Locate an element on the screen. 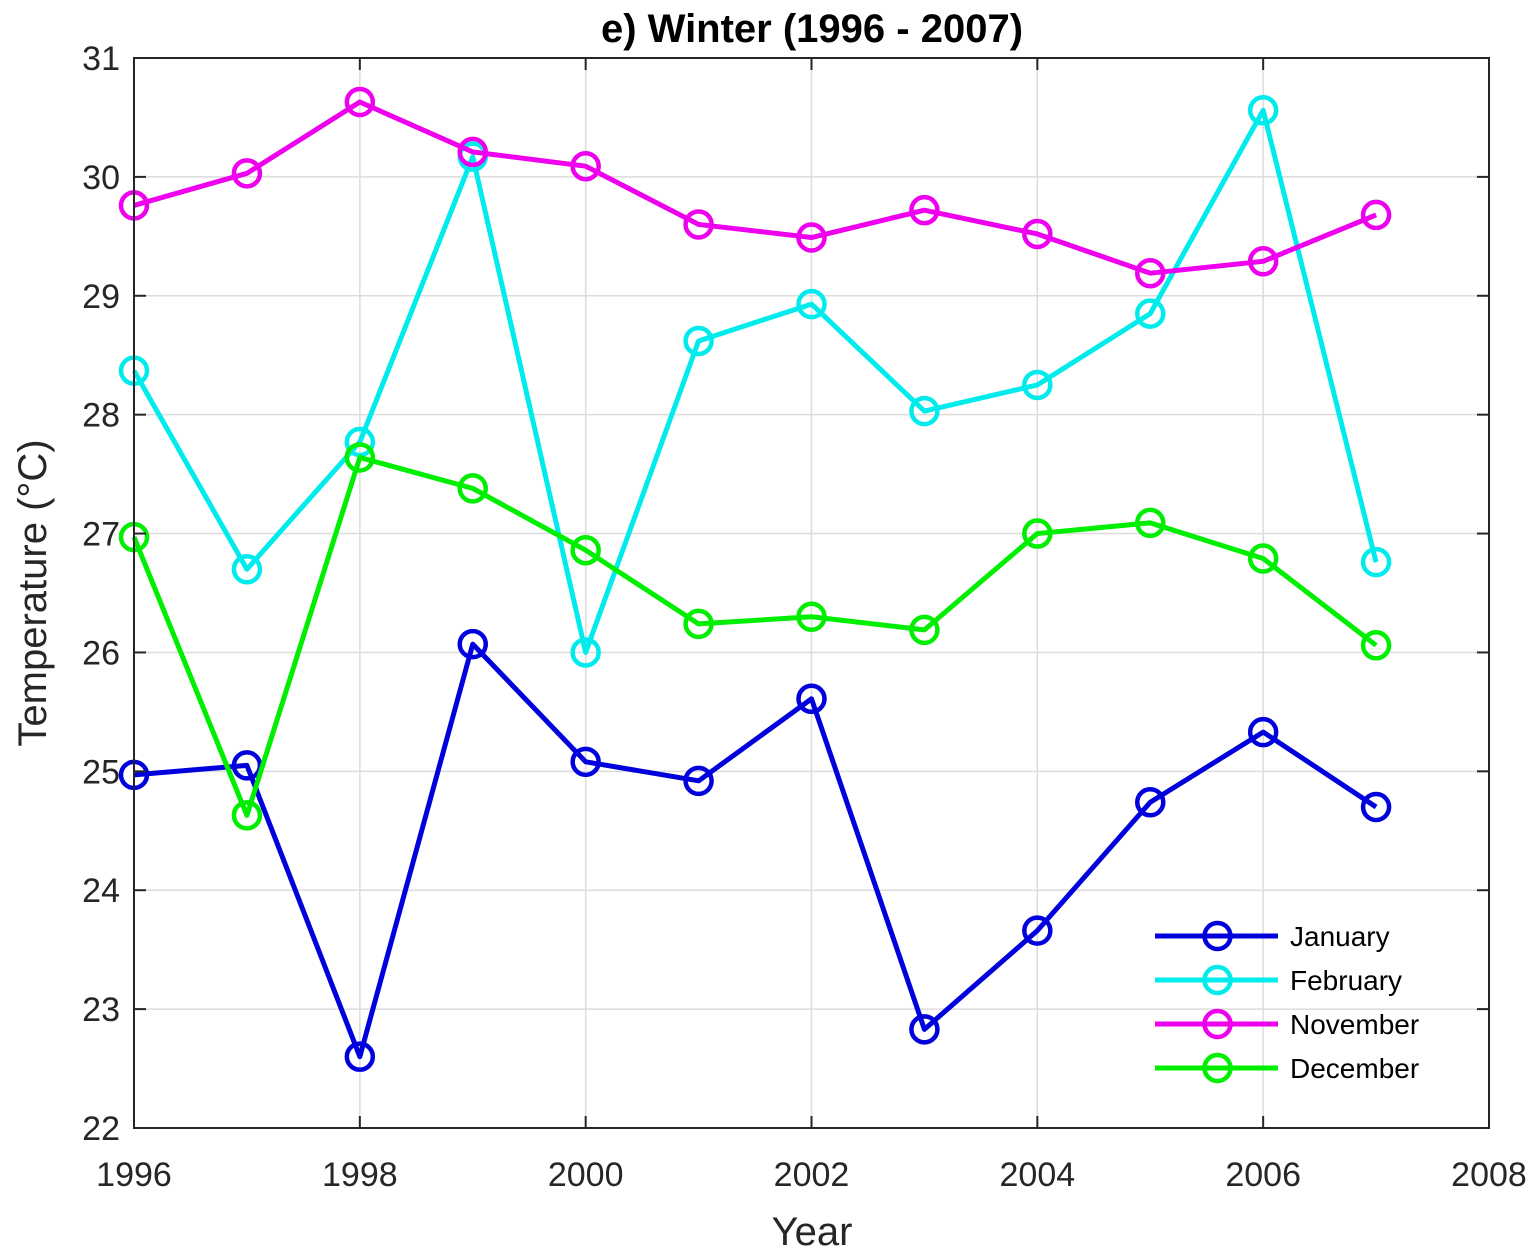 The image size is (1540, 1257). chart-title: e) Winter (1996 - 2007) is located at coordinates (812, 29).